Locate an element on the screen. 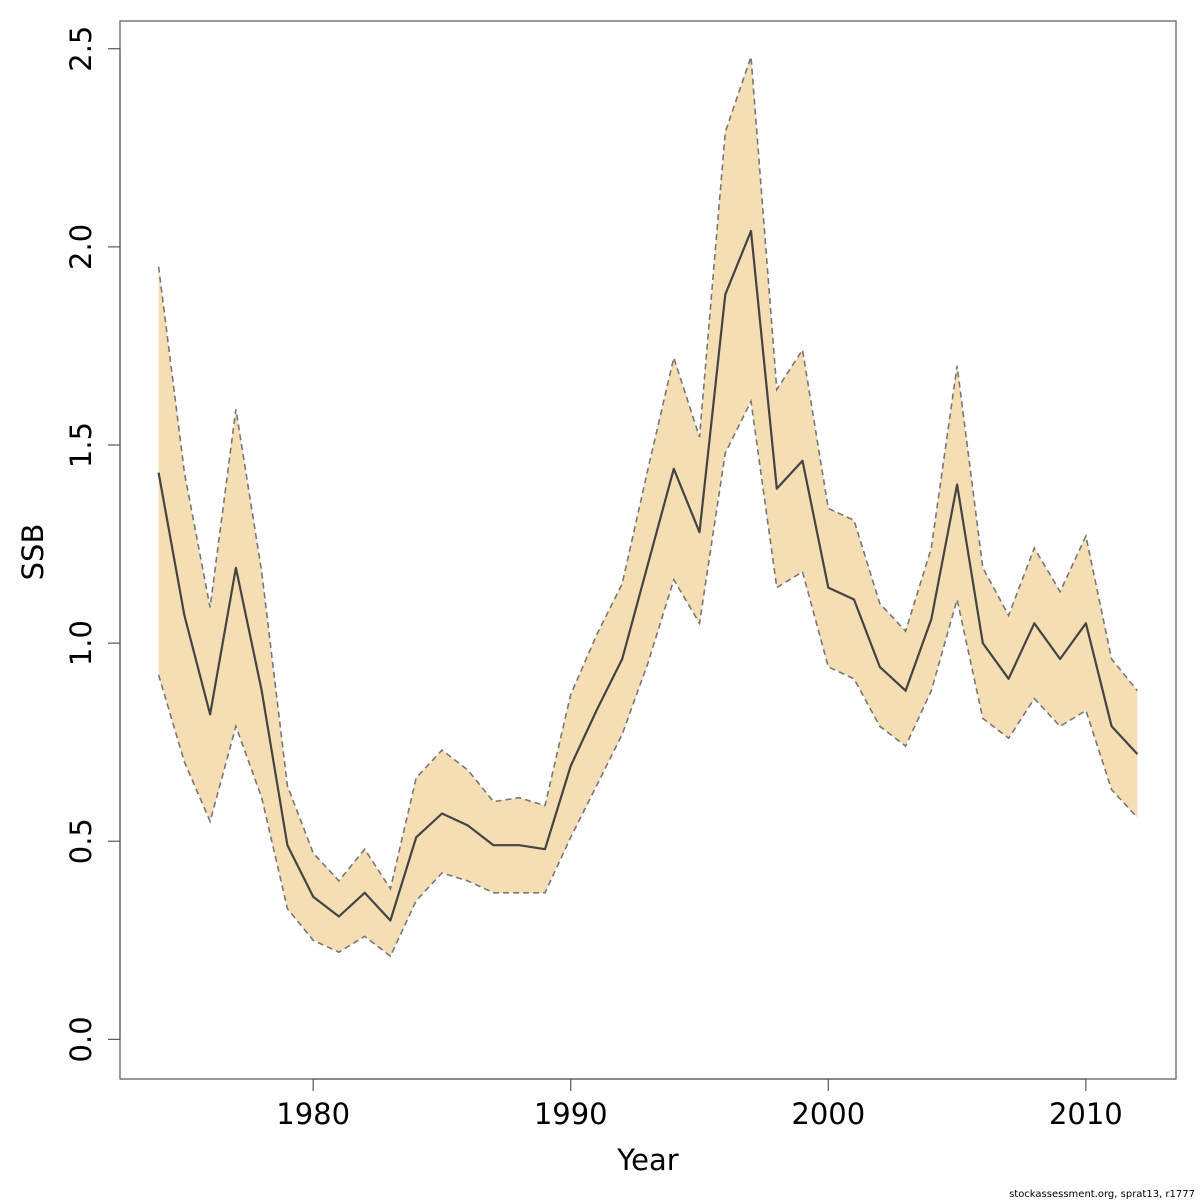 The height and width of the screenshot is (1200, 1200). y-tick-label: 1.0 is located at coordinates (81, 643).